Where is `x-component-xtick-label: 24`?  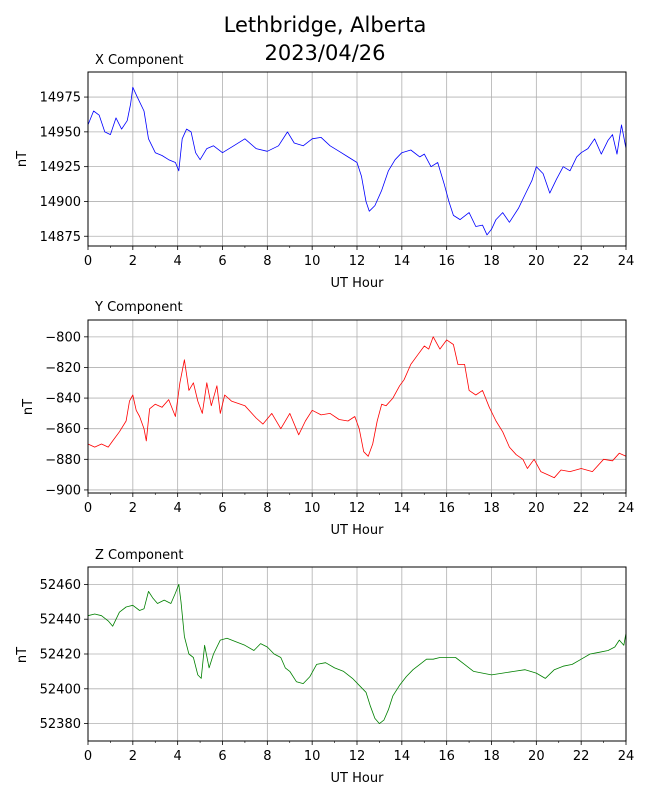 x-component-xtick-label: 24 is located at coordinates (626, 261).